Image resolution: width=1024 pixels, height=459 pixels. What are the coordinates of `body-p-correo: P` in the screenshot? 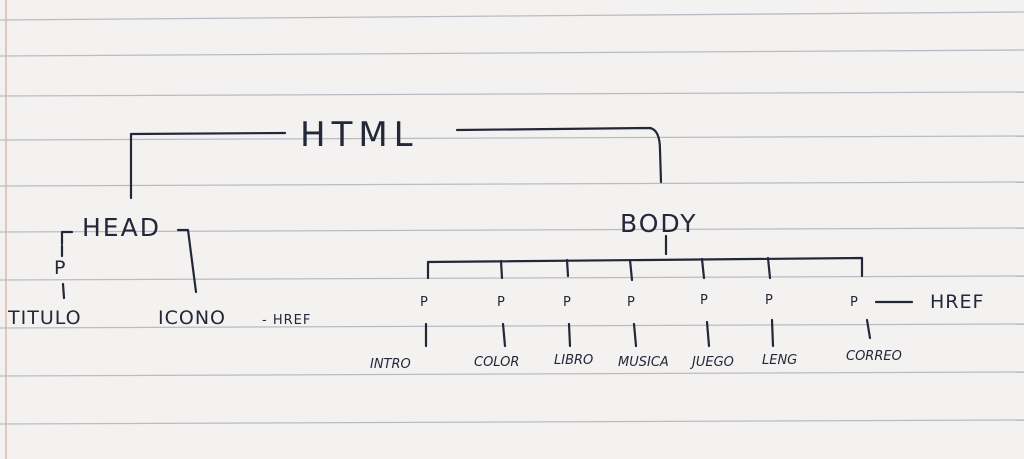 It's located at (854, 302).